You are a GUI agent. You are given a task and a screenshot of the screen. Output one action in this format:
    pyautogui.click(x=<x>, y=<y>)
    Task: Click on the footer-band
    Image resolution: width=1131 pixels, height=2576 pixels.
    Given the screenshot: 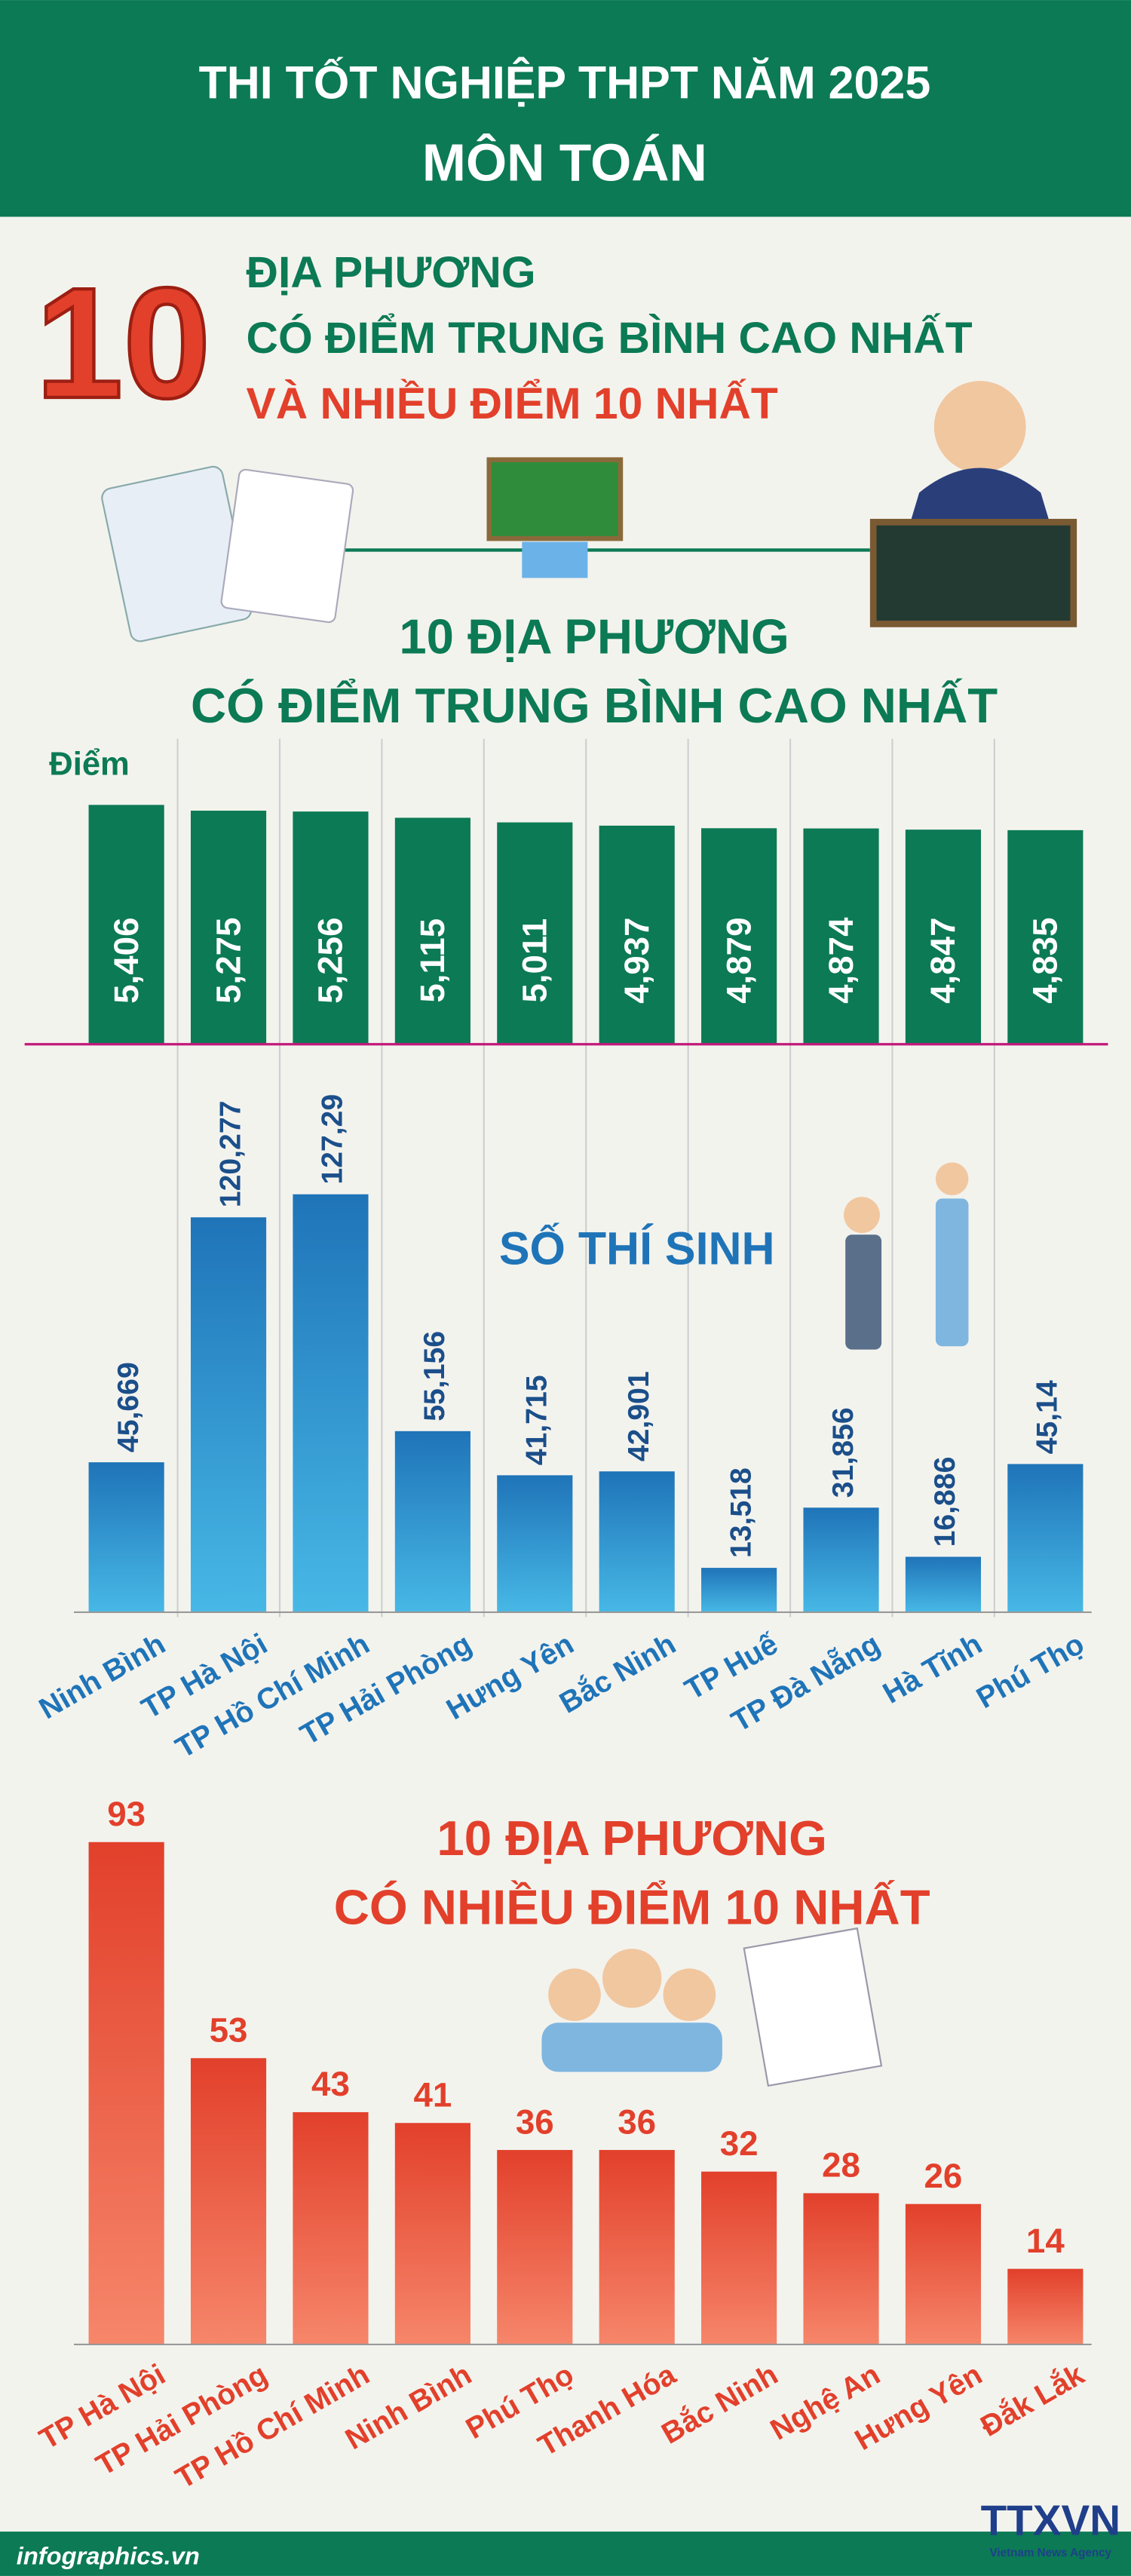 What is the action you would take?
    pyautogui.click(x=565, y=2554)
    